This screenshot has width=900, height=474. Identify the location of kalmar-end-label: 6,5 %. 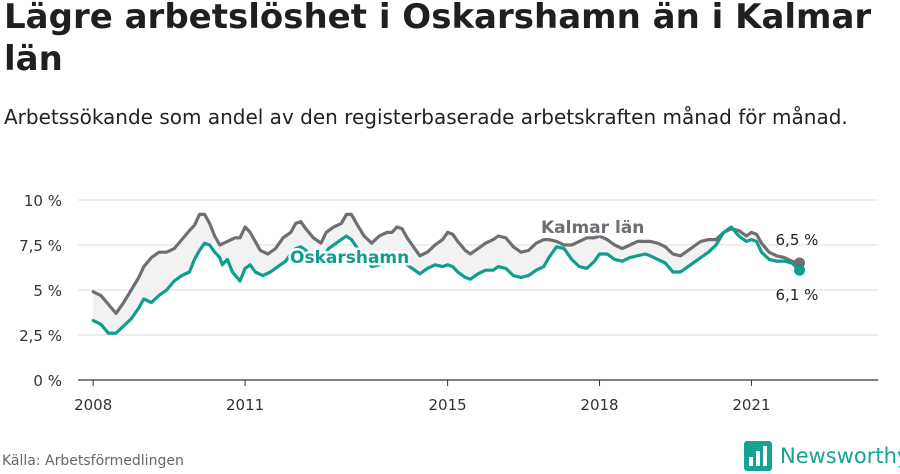
(797, 240).